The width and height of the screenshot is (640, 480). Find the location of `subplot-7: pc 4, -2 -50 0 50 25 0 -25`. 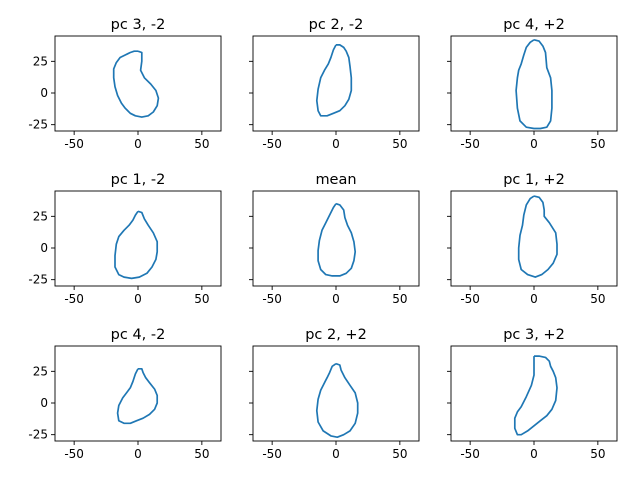

subplot-7: pc 4, -2 -50 0 50 25 0 -25 is located at coordinates (125, 394).